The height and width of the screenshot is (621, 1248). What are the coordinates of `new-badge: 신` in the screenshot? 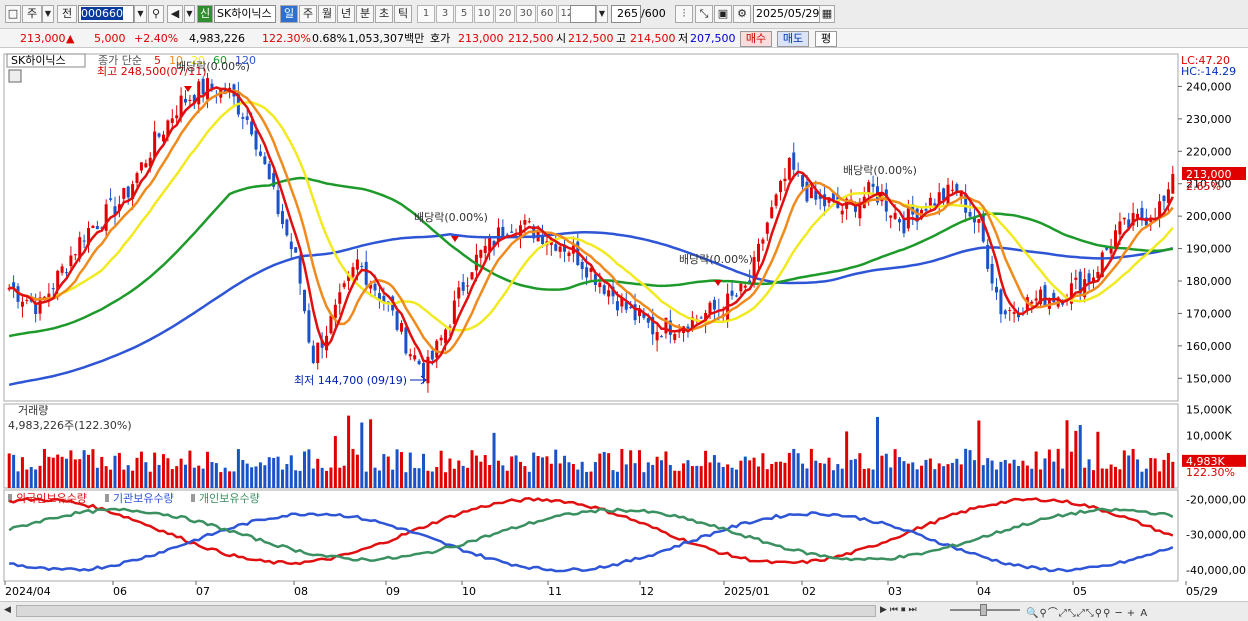 It's located at (205, 14).